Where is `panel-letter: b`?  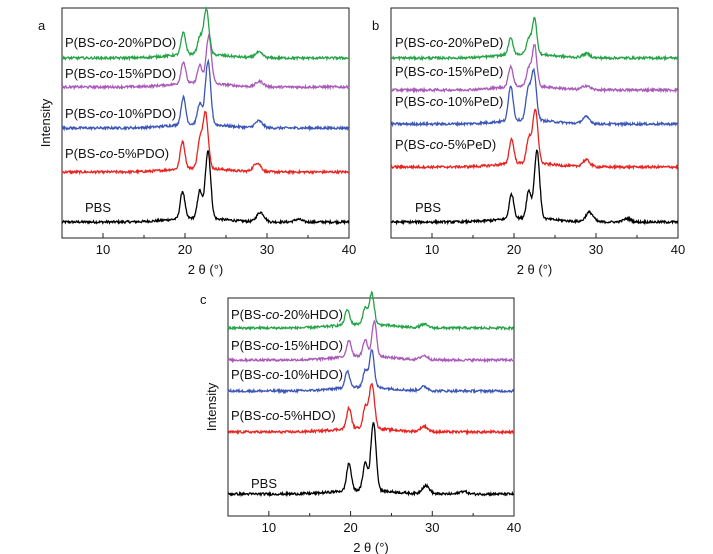
panel-letter: b is located at coordinates (375, 25).